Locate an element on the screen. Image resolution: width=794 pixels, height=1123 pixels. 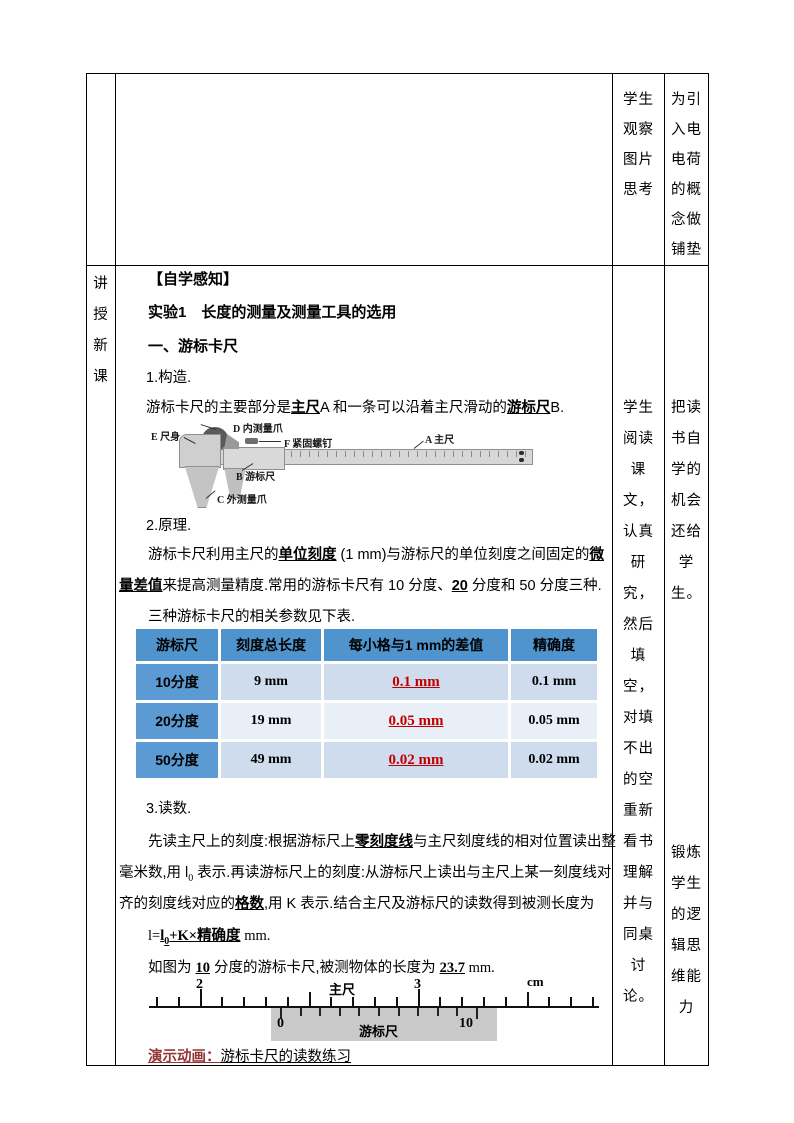
row-diff-answer: 0.02 mm is located at coordinates (416, 760).